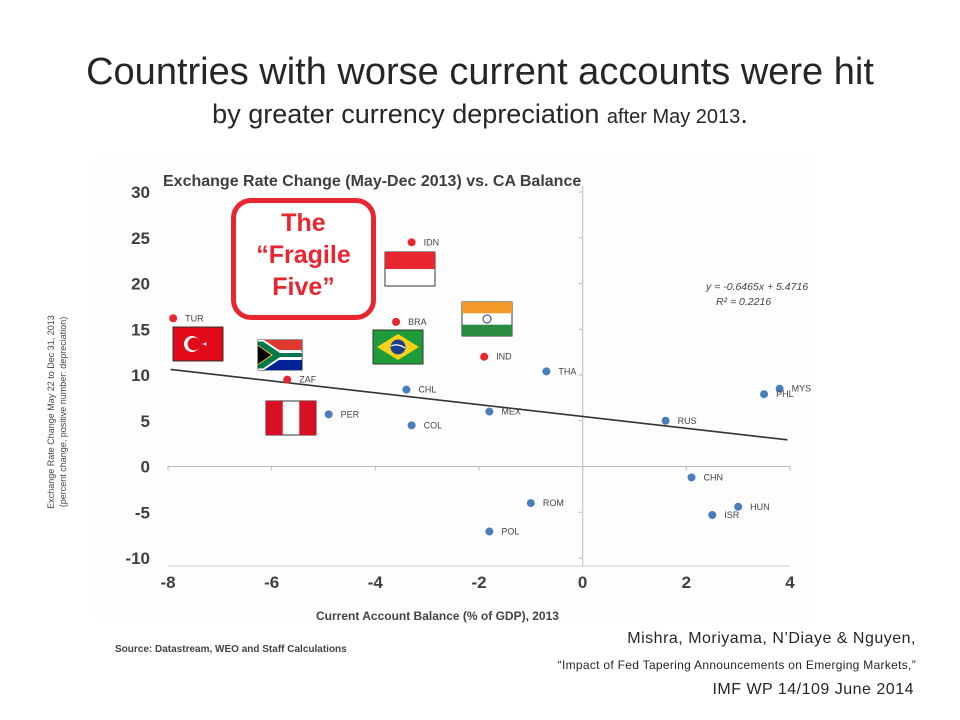 This screenshot has height=720, width=960. What do you see at coordinates (198, 344) in the screenshot?
I see `turkey-flag` at bounding box center [198, 344].